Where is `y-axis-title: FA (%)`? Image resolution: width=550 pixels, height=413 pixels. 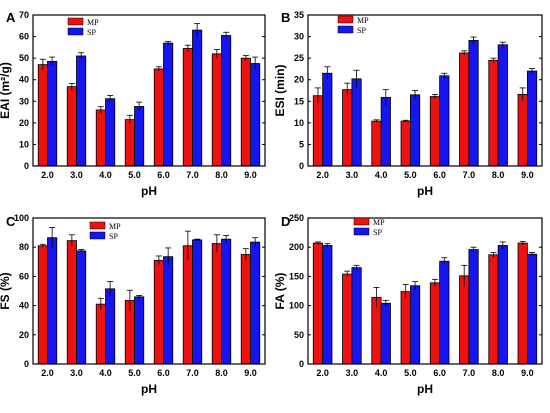 y-axis-title: FA (%) is located at coordinates (280, 291).